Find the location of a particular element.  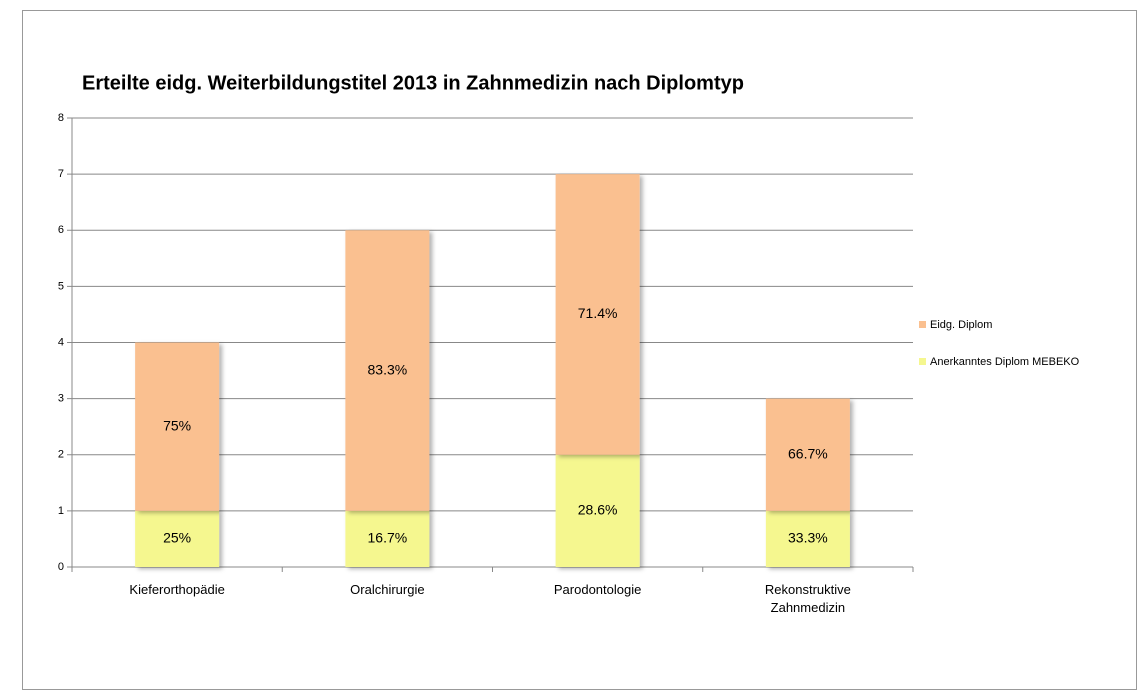

y-tick-label: 0 is located at coordinates (61, 567).